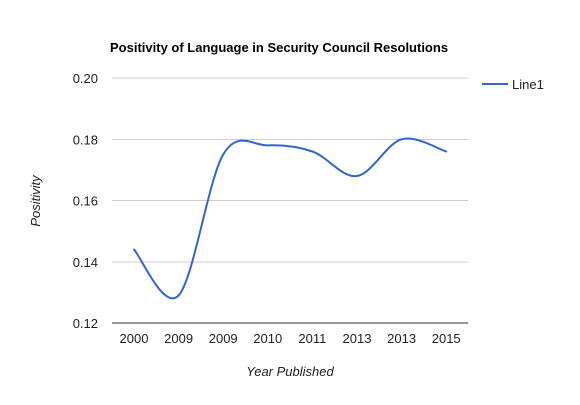 The width and height of the screenshot is (580, 405). I want to click on y-axis-title: Positivity, so click(35, 200).